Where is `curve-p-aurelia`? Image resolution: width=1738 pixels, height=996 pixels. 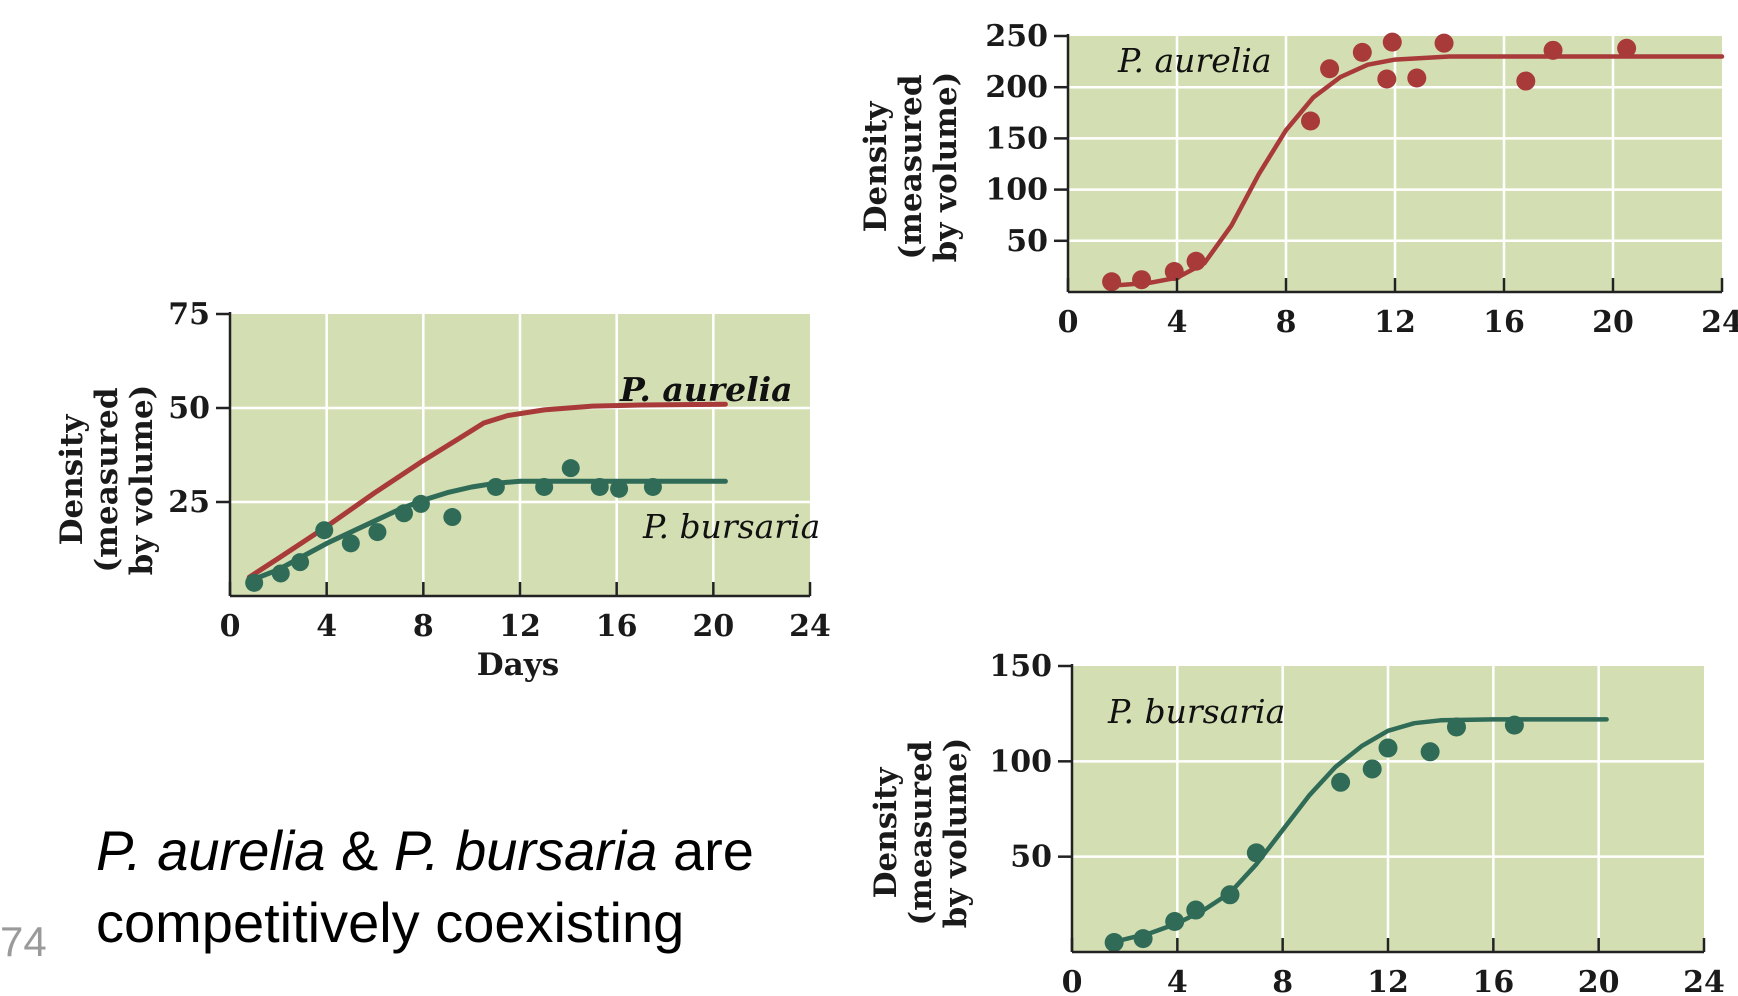 curve-p-aurelia is located at coordinates (1415, 171).